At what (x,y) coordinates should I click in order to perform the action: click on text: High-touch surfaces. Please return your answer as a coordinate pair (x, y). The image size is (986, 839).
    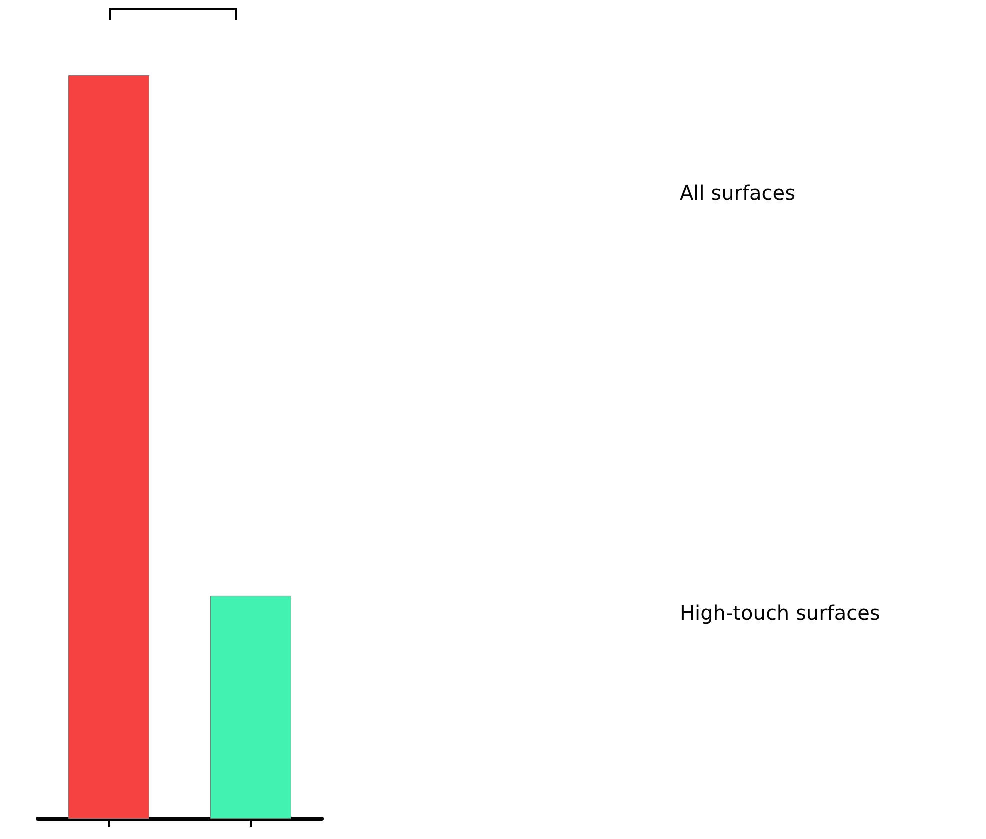
    Looking at the image, I should click on (780, 613).